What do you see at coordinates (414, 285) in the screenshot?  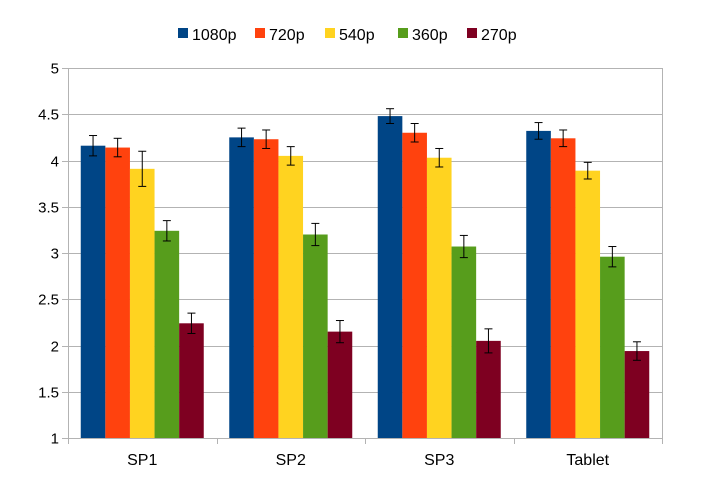 I see `bar-720p-SP3` at bounding box center [414, 285].